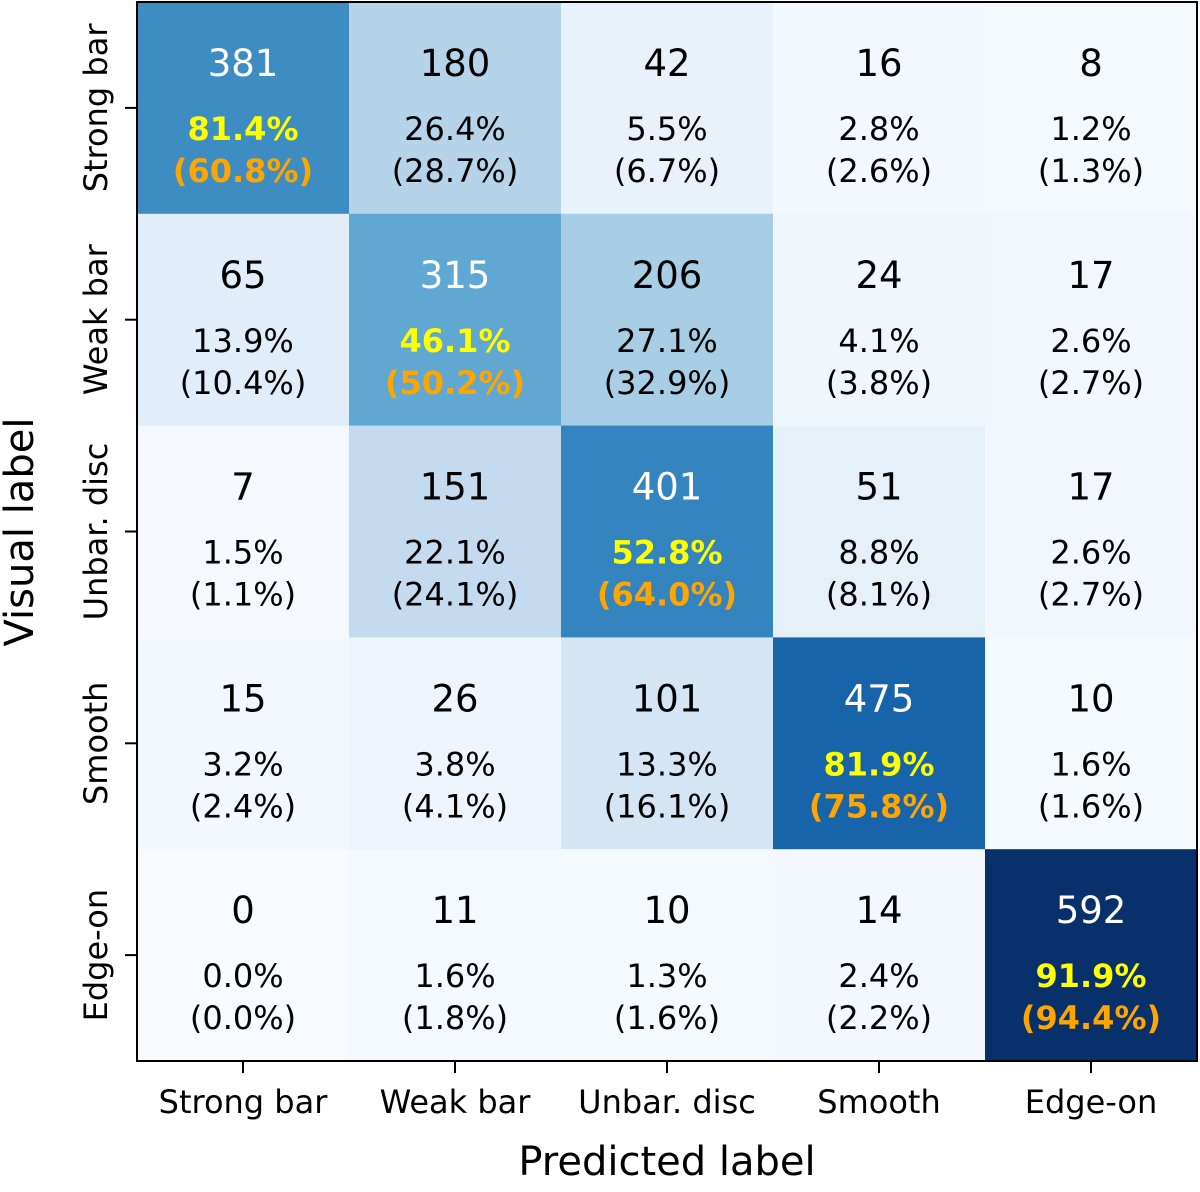 This screenshot has width=1200, height=1192. I want to click on cell-percent: 1.5%, so click(242, 553).